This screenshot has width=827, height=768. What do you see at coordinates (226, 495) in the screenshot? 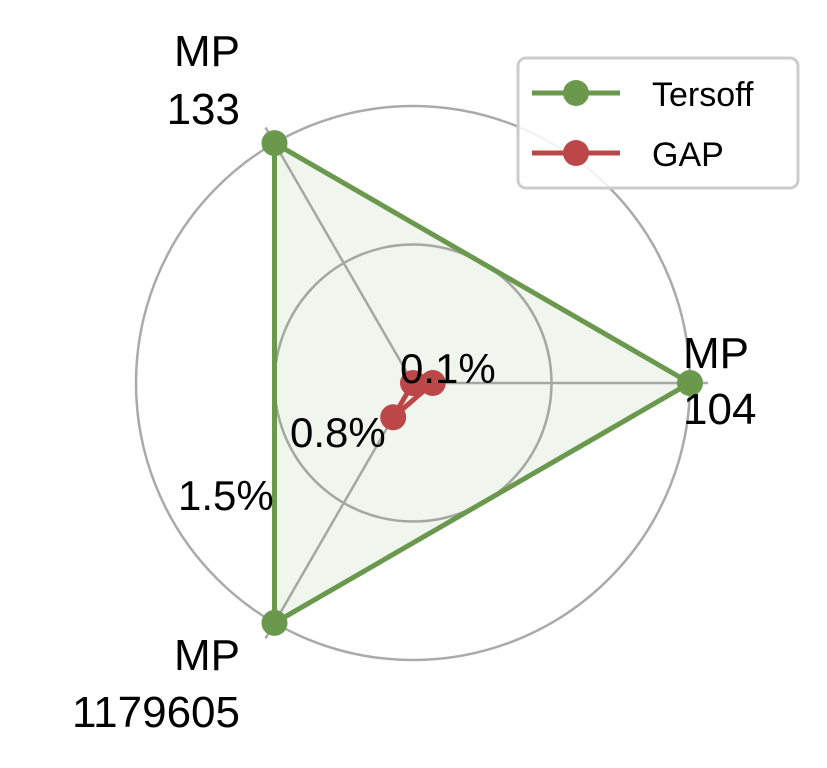
I see `radial-tick-label: 1.5%` at bounding box center [226, 495].